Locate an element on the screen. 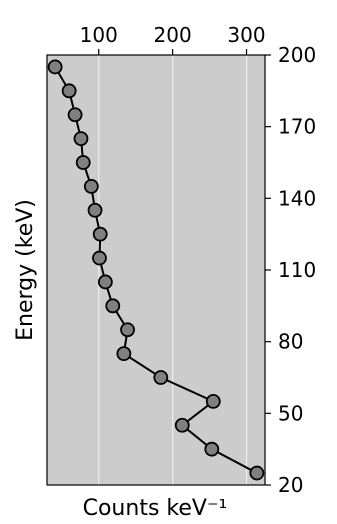 The image size is (337, 524). x-axis-label: Counts keV⁻¹ is located at coordinates (155, 508).